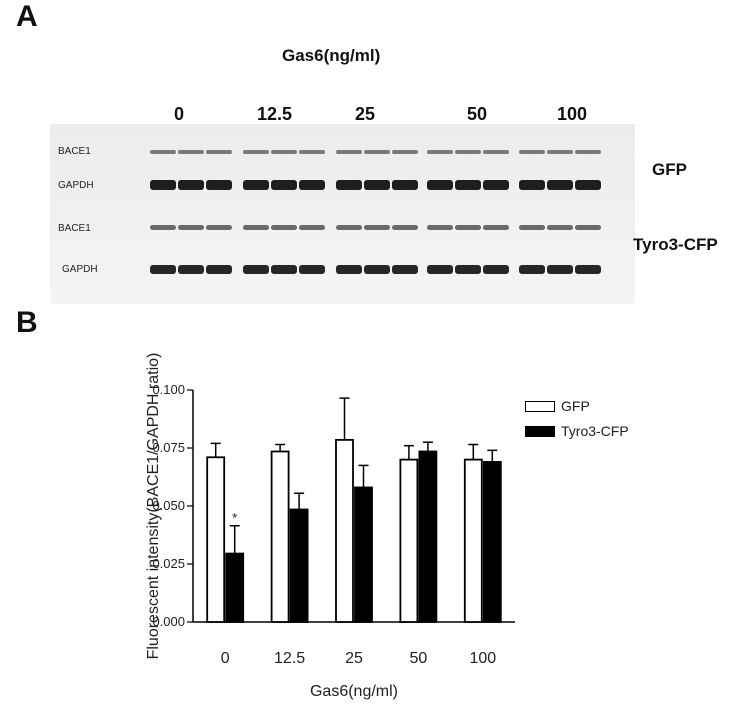 The width and height of the screenshot is (755, 708). What do you see at coordinates (27, 16) in the screenshot?
I see `panel-a-letter: A` at bounding box center [27, 16].